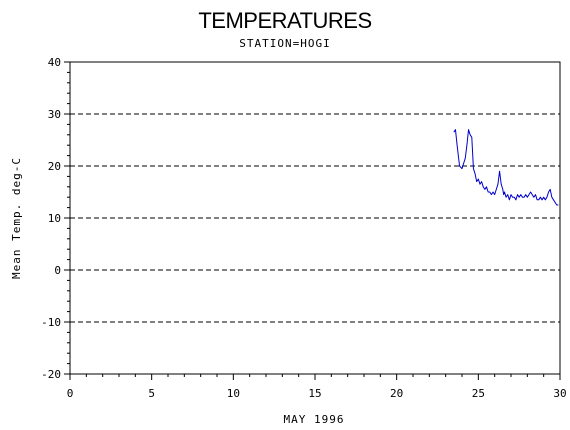 Image resolution: width=570 pixels, height=430 pixels. What do you see at coordinates (284, 43) in the screenshot?
I see `chart-subtitle: STATION=HOGI` at bounding box center [284, 43].